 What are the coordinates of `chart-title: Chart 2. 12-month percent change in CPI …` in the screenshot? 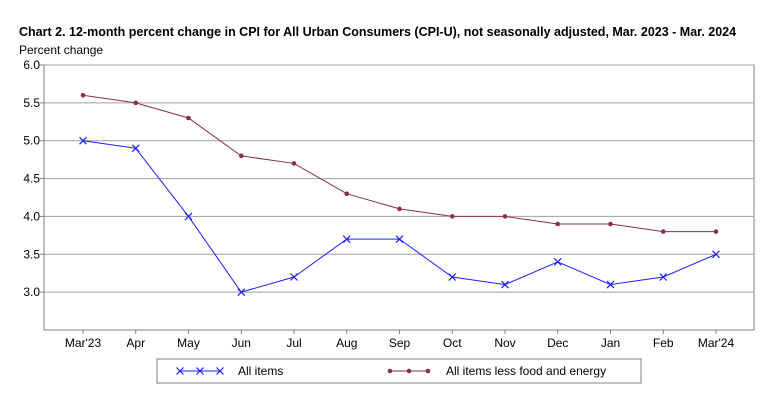 It's located at (378, 32).